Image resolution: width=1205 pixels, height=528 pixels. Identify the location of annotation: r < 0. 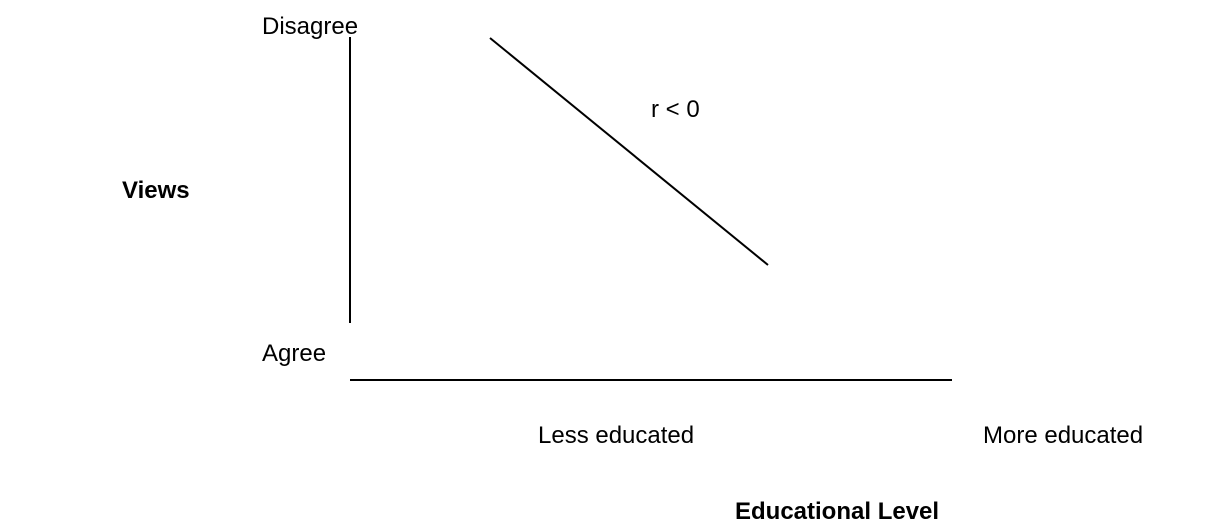
(675, 109).